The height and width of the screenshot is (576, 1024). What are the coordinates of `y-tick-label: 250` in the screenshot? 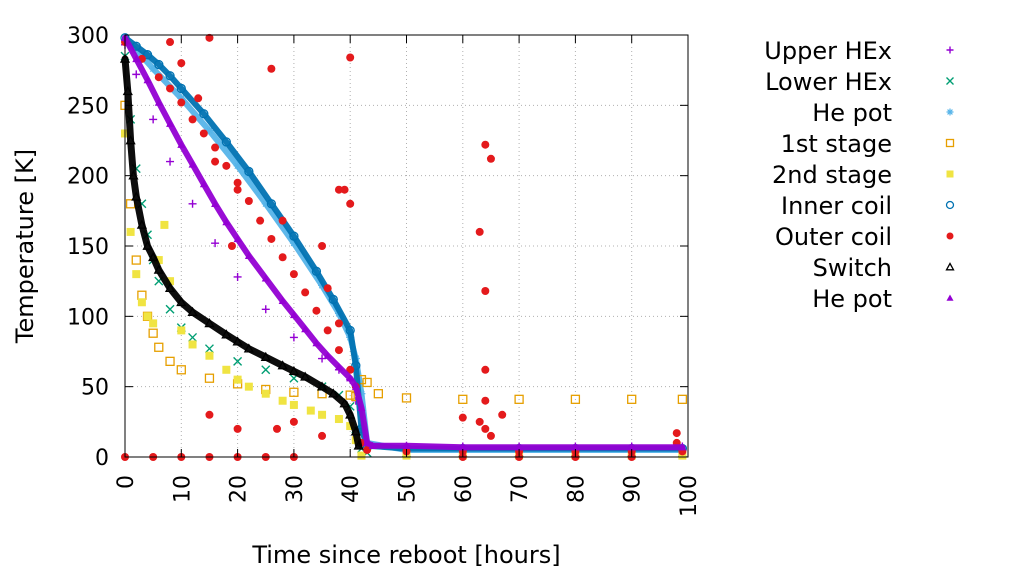 It's located at (88, 106).